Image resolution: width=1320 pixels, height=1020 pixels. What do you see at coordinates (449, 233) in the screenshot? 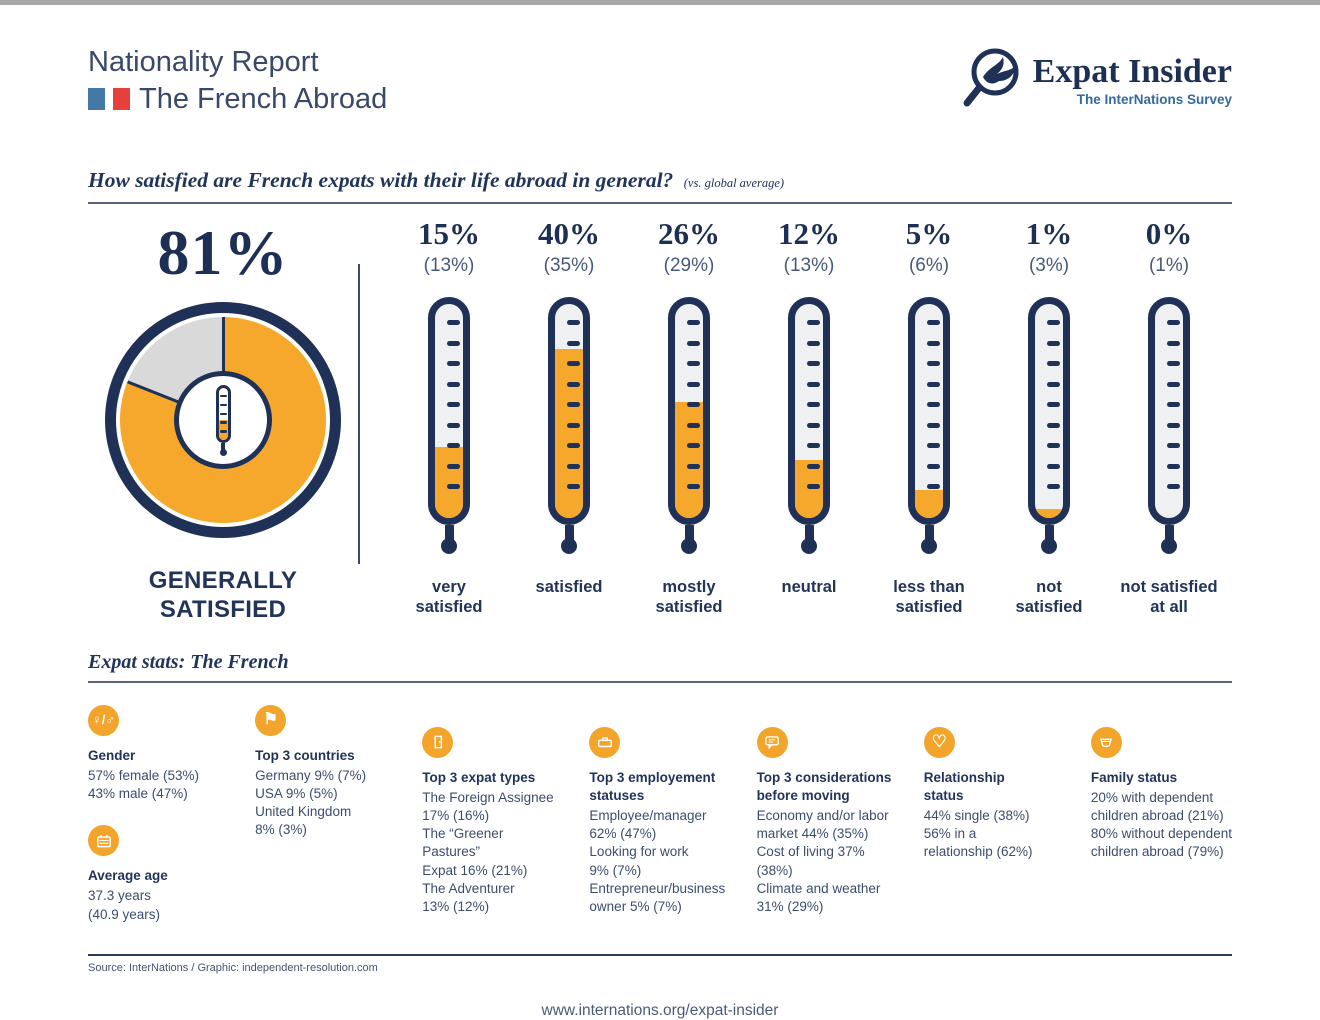
I see `thermometer-value: 15%` at bounding box center [449, 233].